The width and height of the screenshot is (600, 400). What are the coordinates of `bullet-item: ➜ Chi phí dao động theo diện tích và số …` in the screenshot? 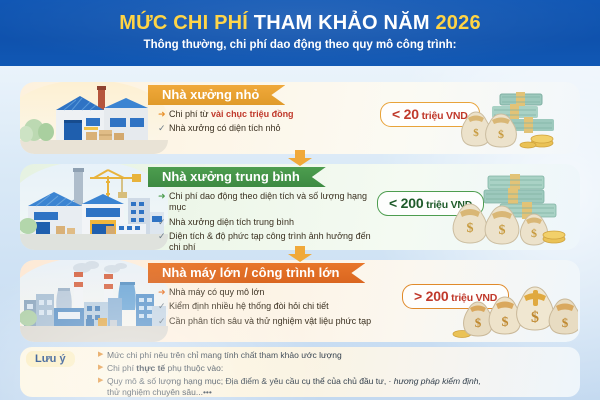 It's located at (266, 202).